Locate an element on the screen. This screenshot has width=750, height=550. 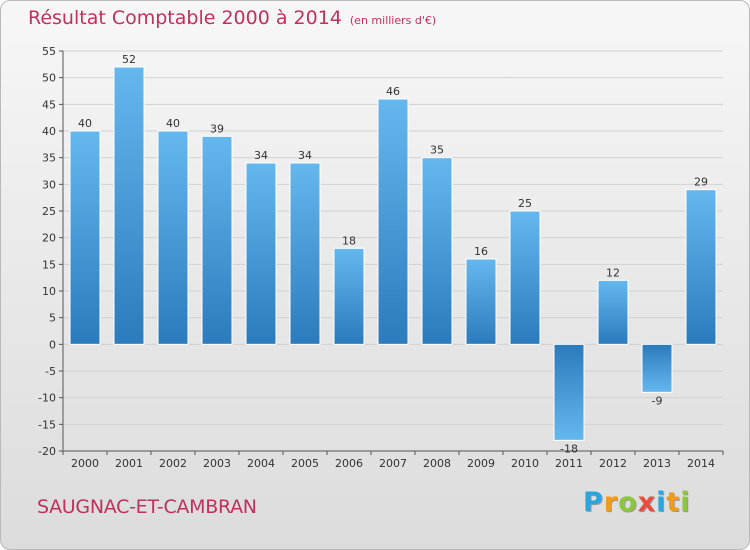
x-tick-label: 2004 is located at coordinates (261, 463).